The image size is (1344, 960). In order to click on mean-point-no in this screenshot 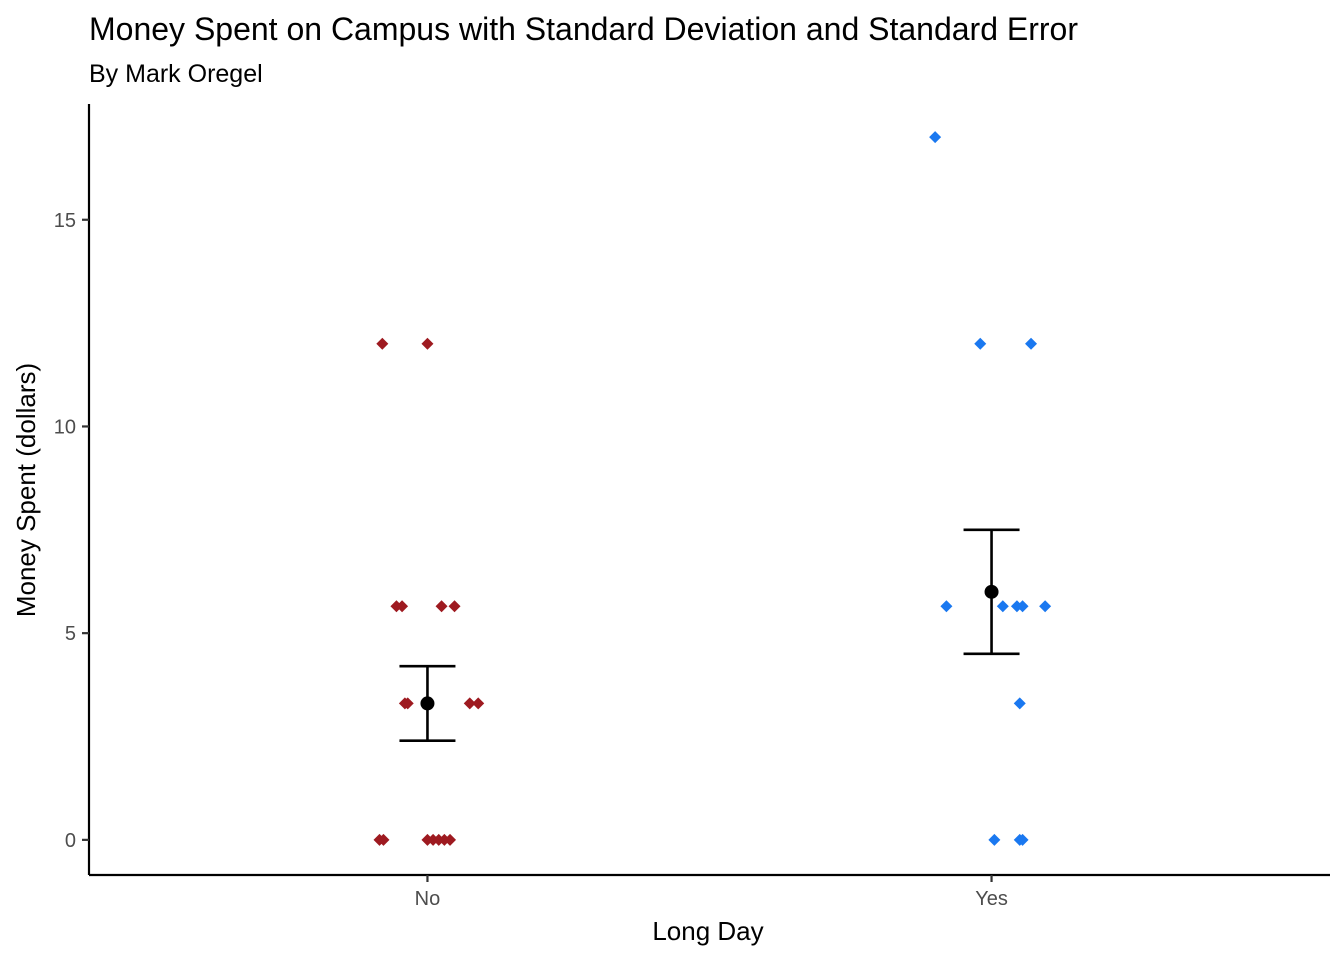, I will do `click(427, 703)`.